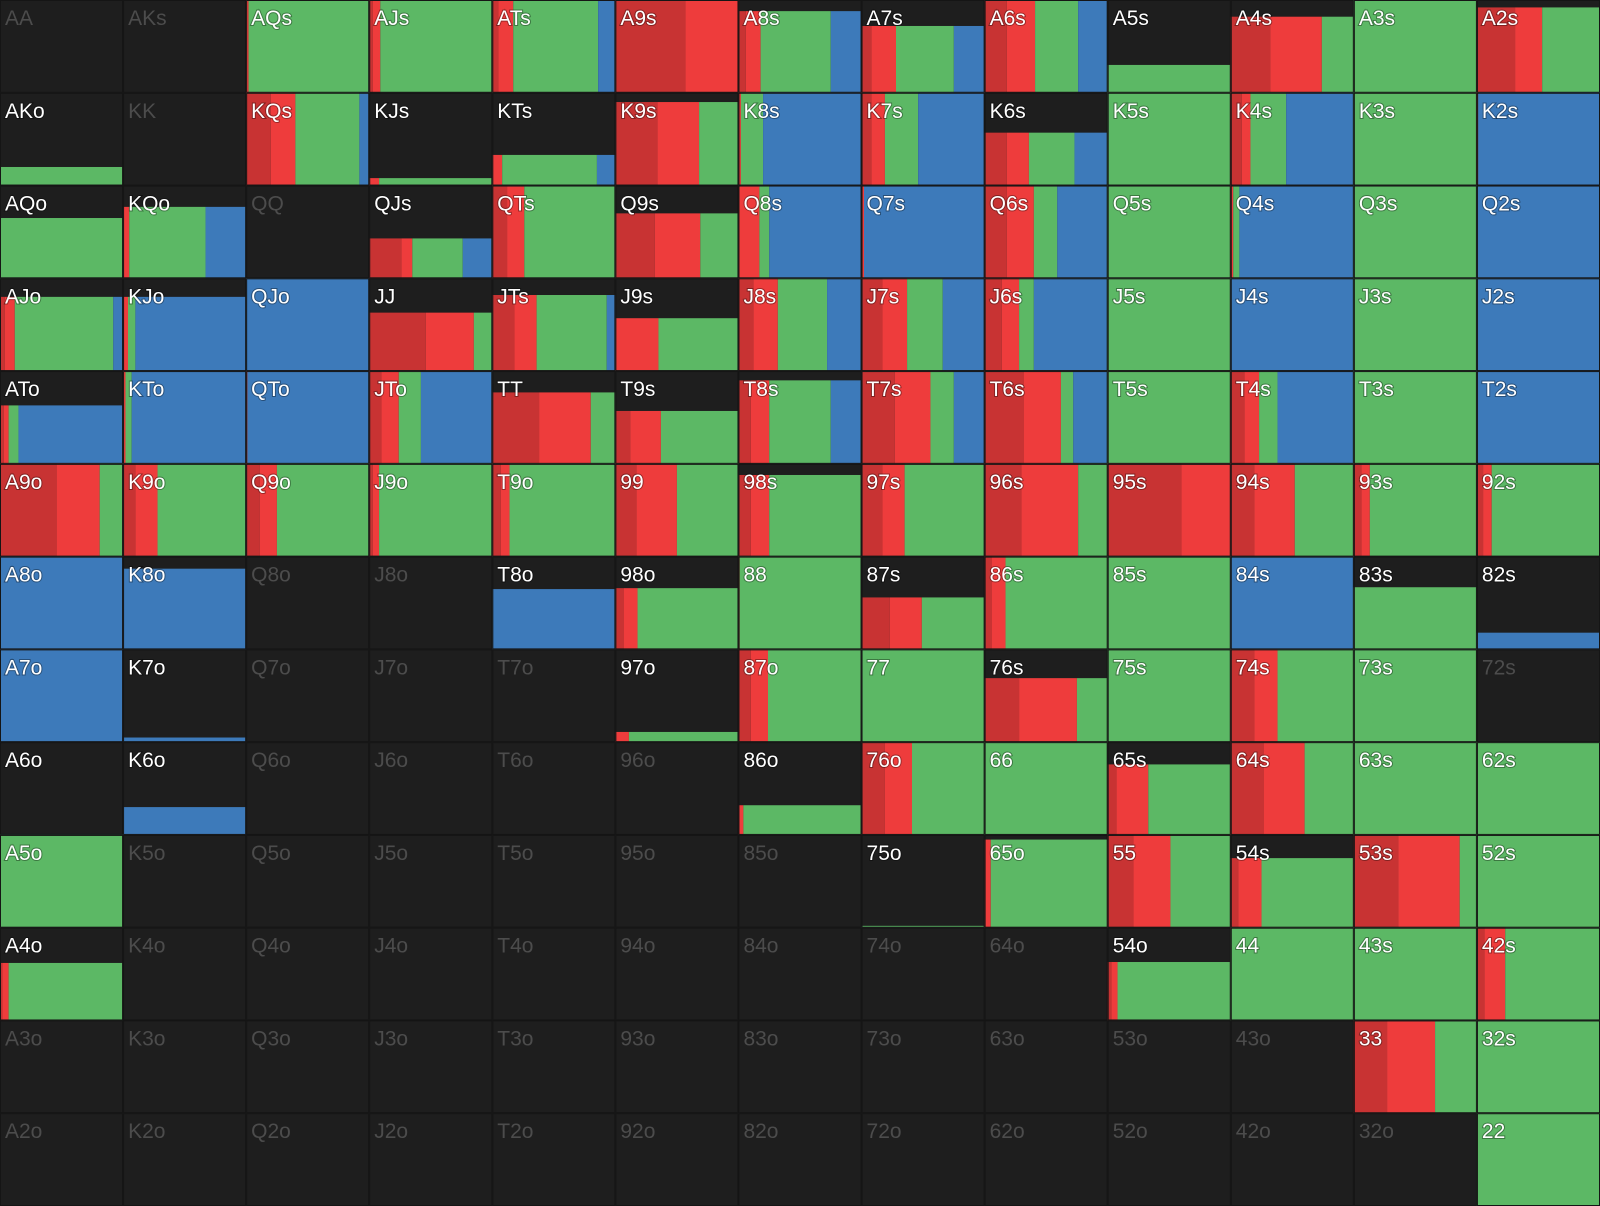  What do you see at coordinates (1046, 46) in the screenshot?
I see `hand-cell: A6s` at bounding box center [1046, 46].